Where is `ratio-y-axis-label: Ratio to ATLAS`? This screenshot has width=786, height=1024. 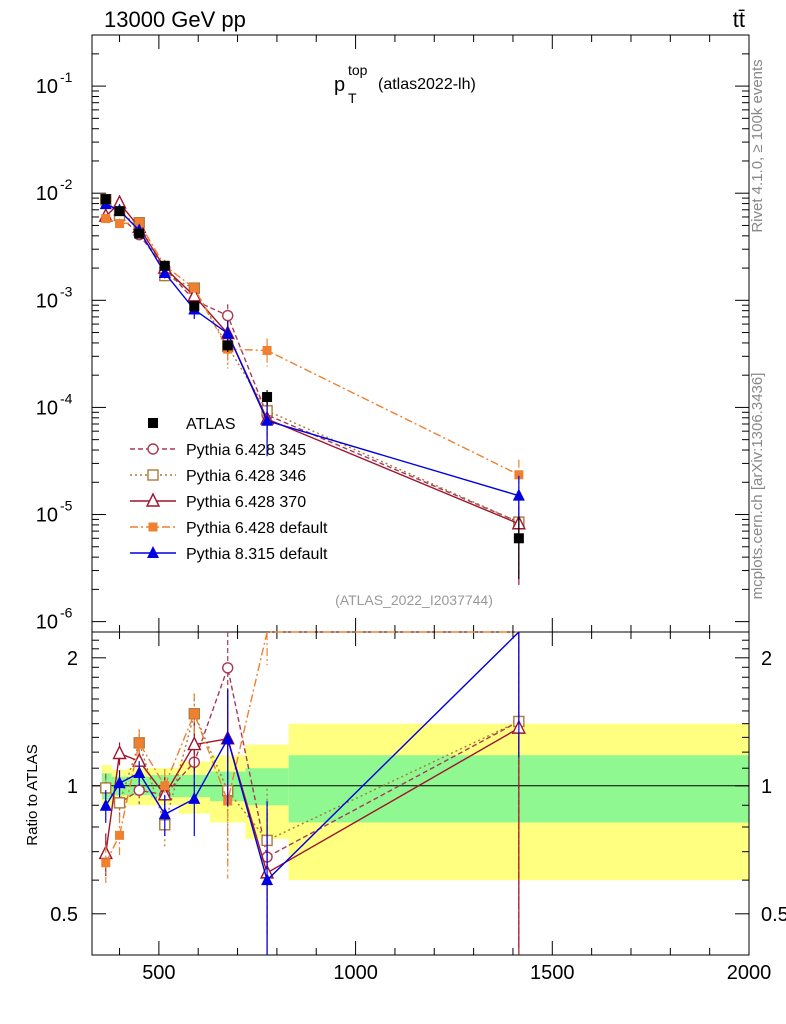
ratio-y-axis-label: Ratio to ATLAS is located at coordinates (32, 794).